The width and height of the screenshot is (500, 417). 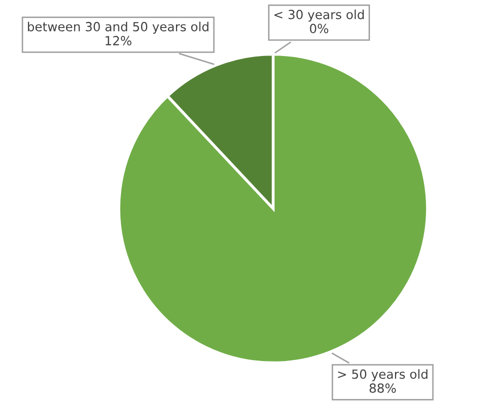 I want to click on category-label: < 30 years old, so click(x=319, y=16).